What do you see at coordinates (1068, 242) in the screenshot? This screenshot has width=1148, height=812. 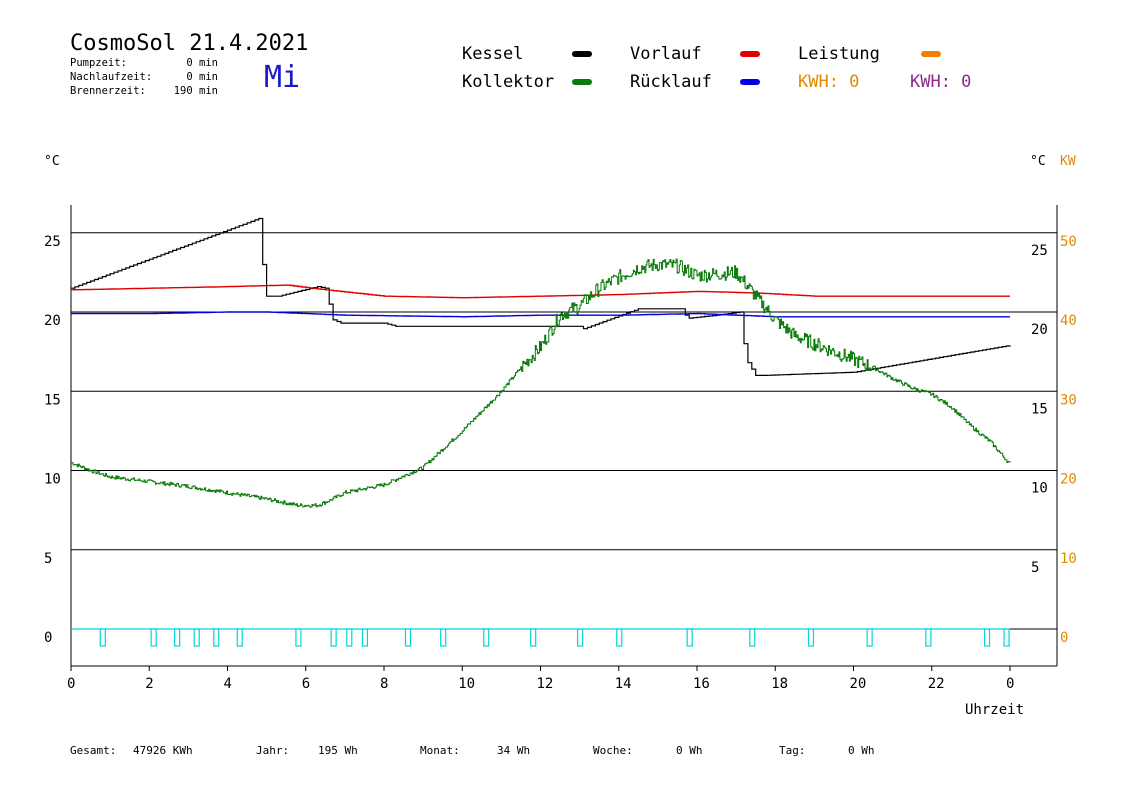 I see `y-right-power-tick-label: 50` at bounding box center [1068, 242].